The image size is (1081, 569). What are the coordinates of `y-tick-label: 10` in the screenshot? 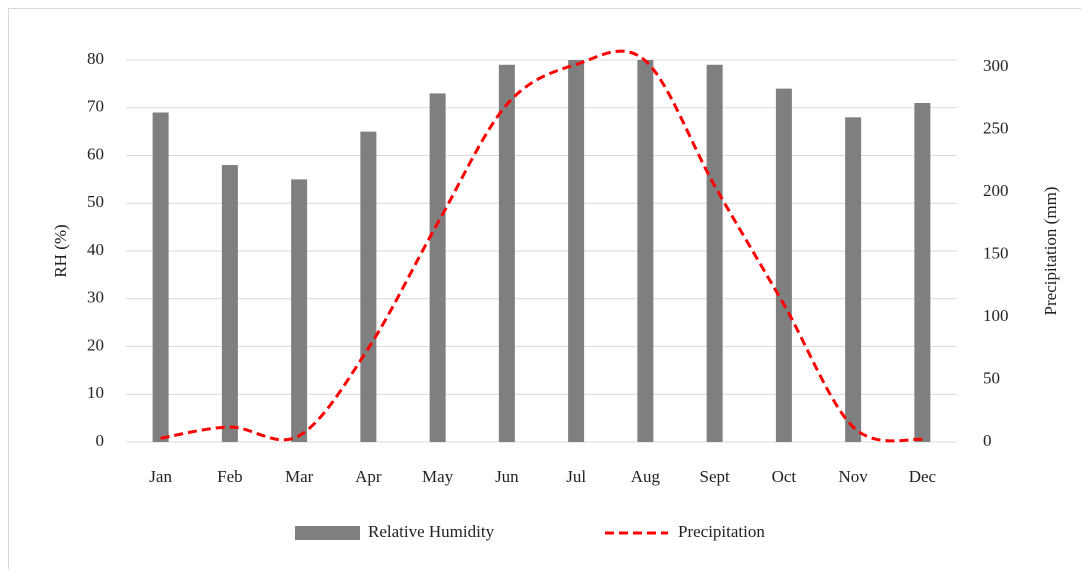 It's located at (95, 392).